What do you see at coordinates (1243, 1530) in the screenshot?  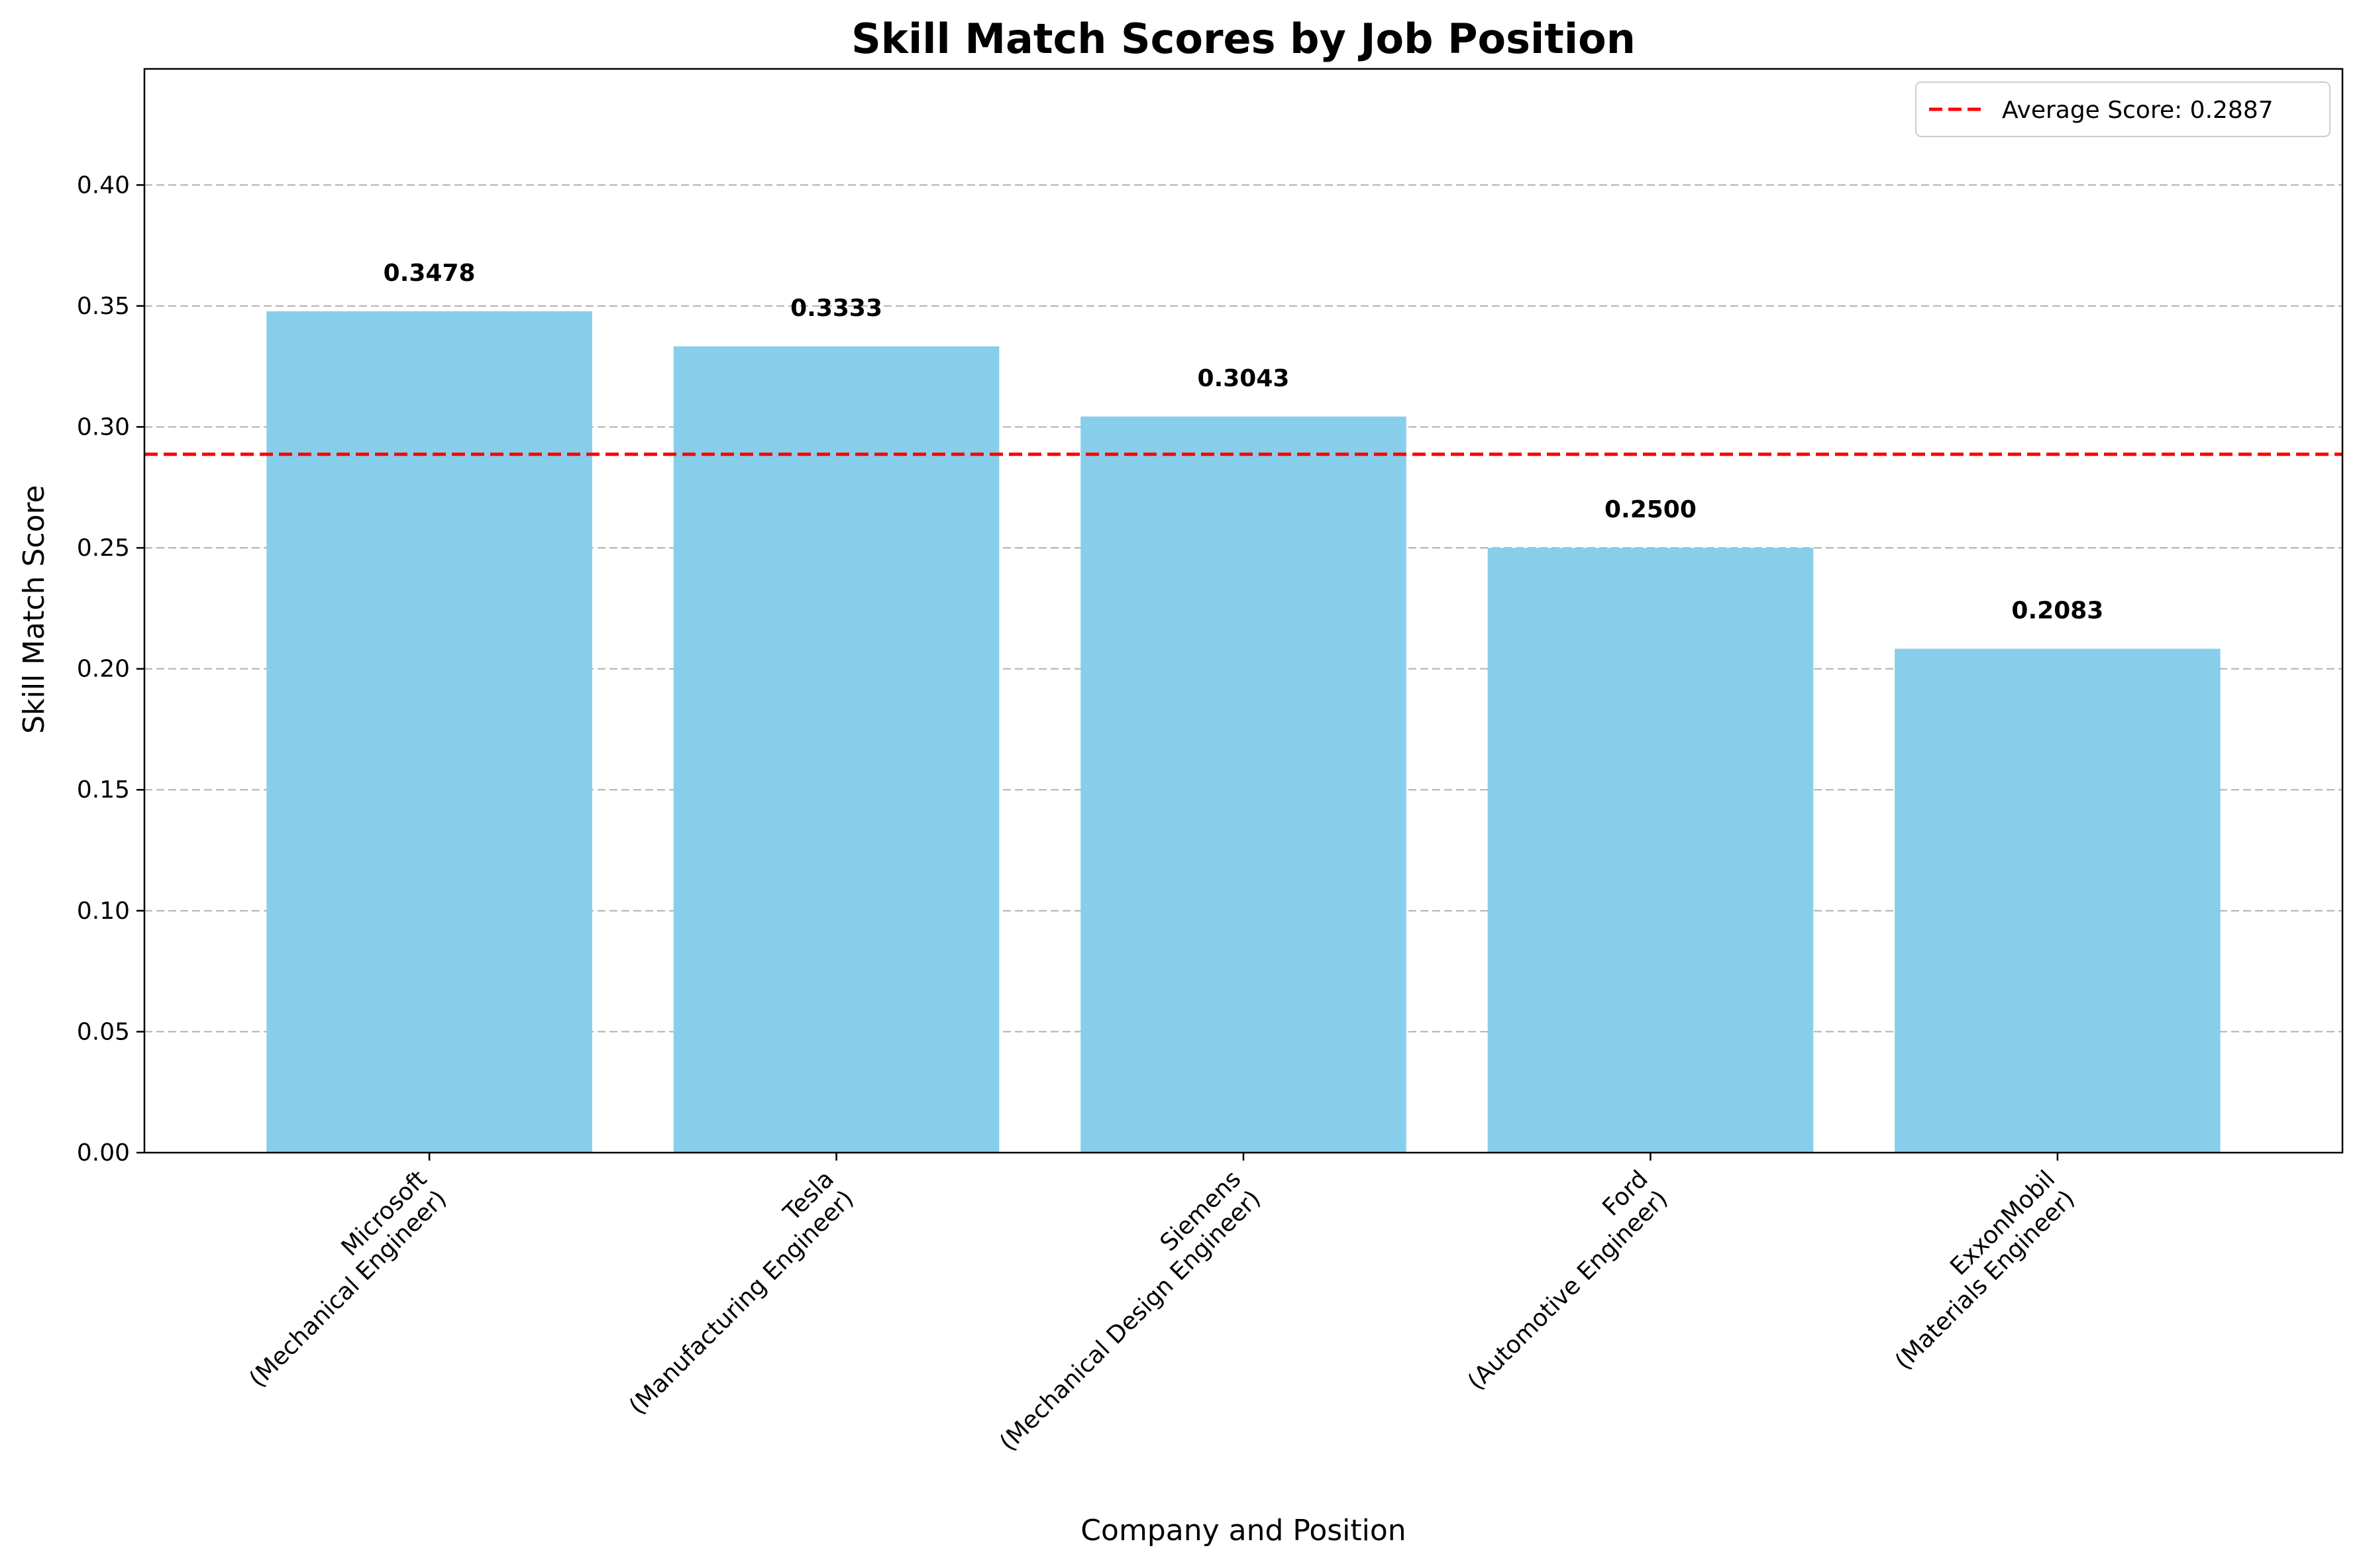 I see `x-axis-label: Company and Position` at bounding box center [1243, 1530].